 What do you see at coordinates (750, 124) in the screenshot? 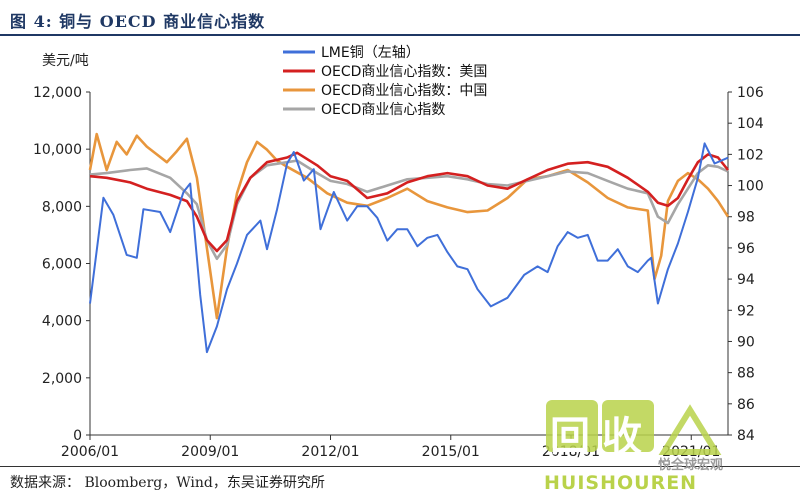
I see `right-tick-label: 104` at bounding box center [750, 124].